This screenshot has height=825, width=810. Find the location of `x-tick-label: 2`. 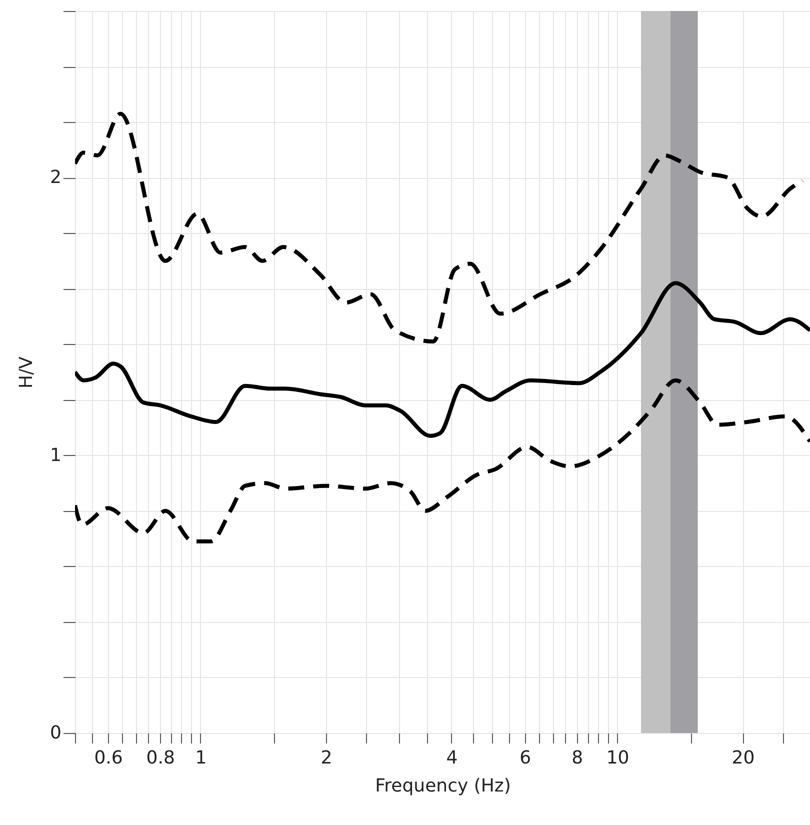

x-tick-label: 2 is located at coordinates (326, 758).